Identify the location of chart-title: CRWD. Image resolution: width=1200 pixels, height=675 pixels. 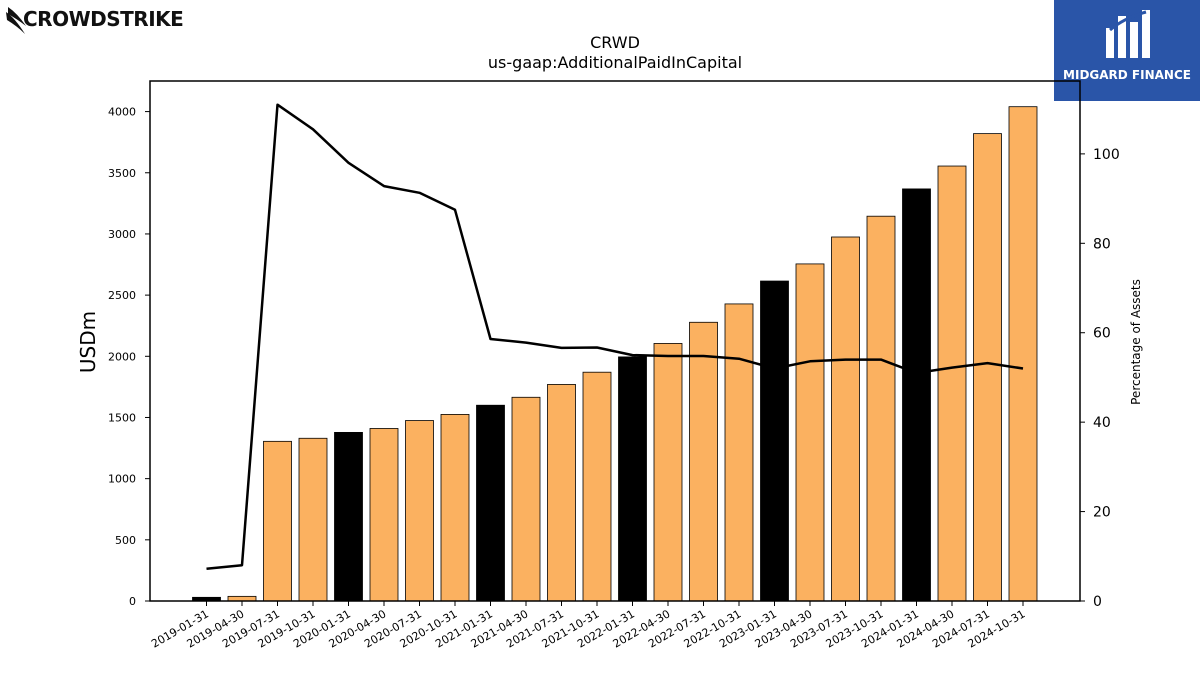
(615, 42).